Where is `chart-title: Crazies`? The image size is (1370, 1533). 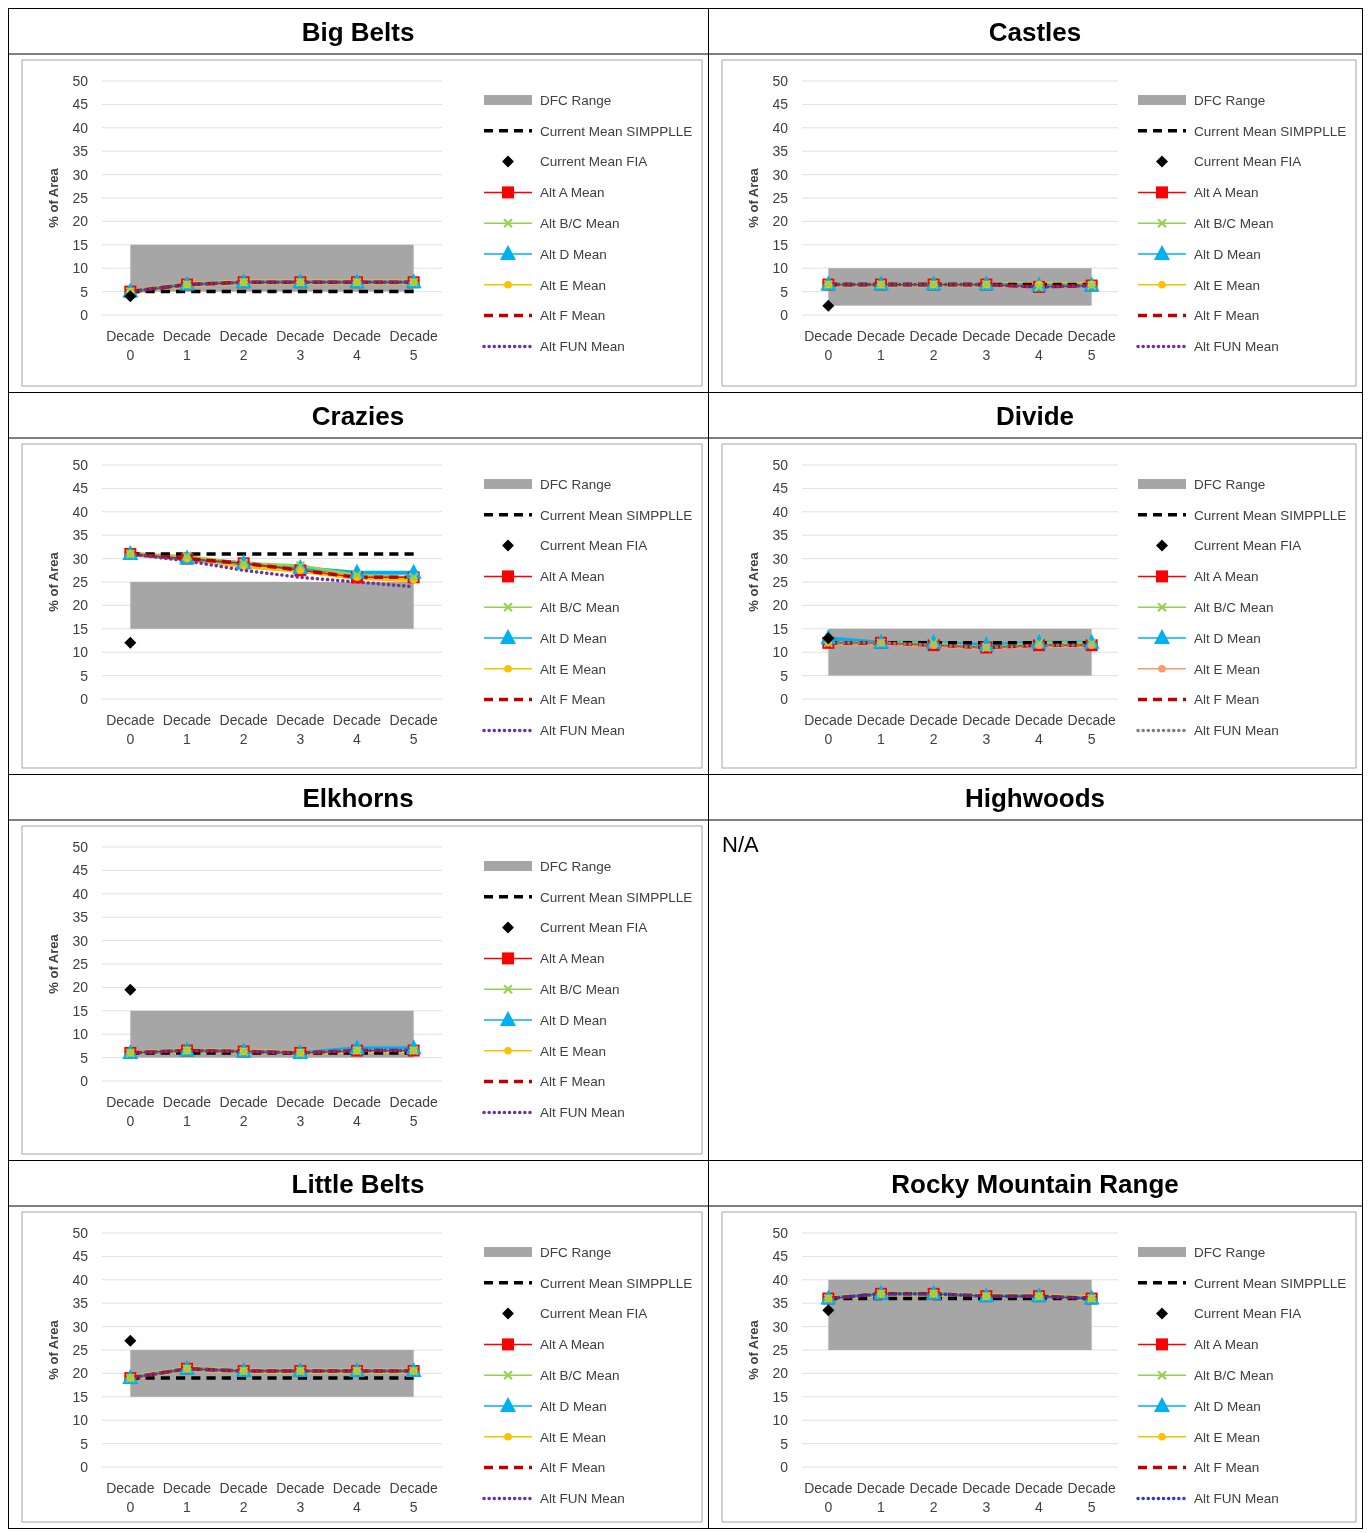 chart-title: Crazies is located at coordinates (358, 416).